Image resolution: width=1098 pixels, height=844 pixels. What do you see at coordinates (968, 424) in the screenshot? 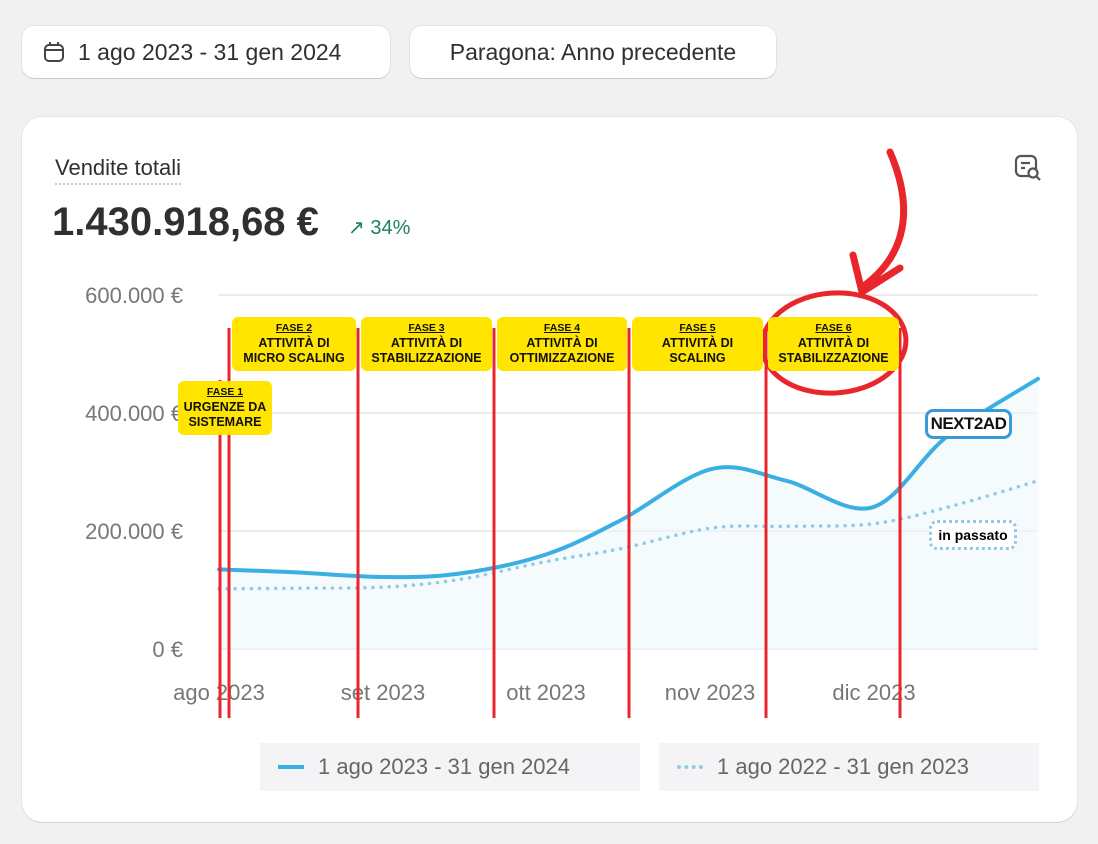
I see `next2ad-logo: NEXT2AD` at bounding box center [968, 424].